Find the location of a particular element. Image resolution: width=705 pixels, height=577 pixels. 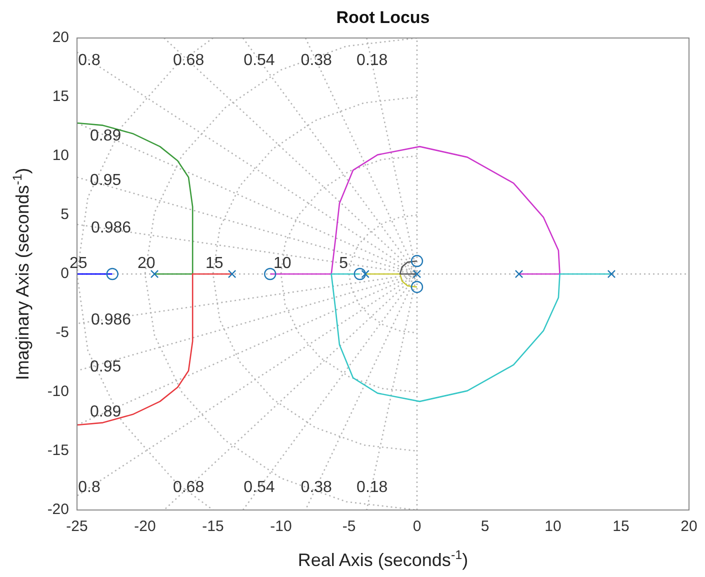

x-tick-label: 15 is located at coordinates (621, 527).